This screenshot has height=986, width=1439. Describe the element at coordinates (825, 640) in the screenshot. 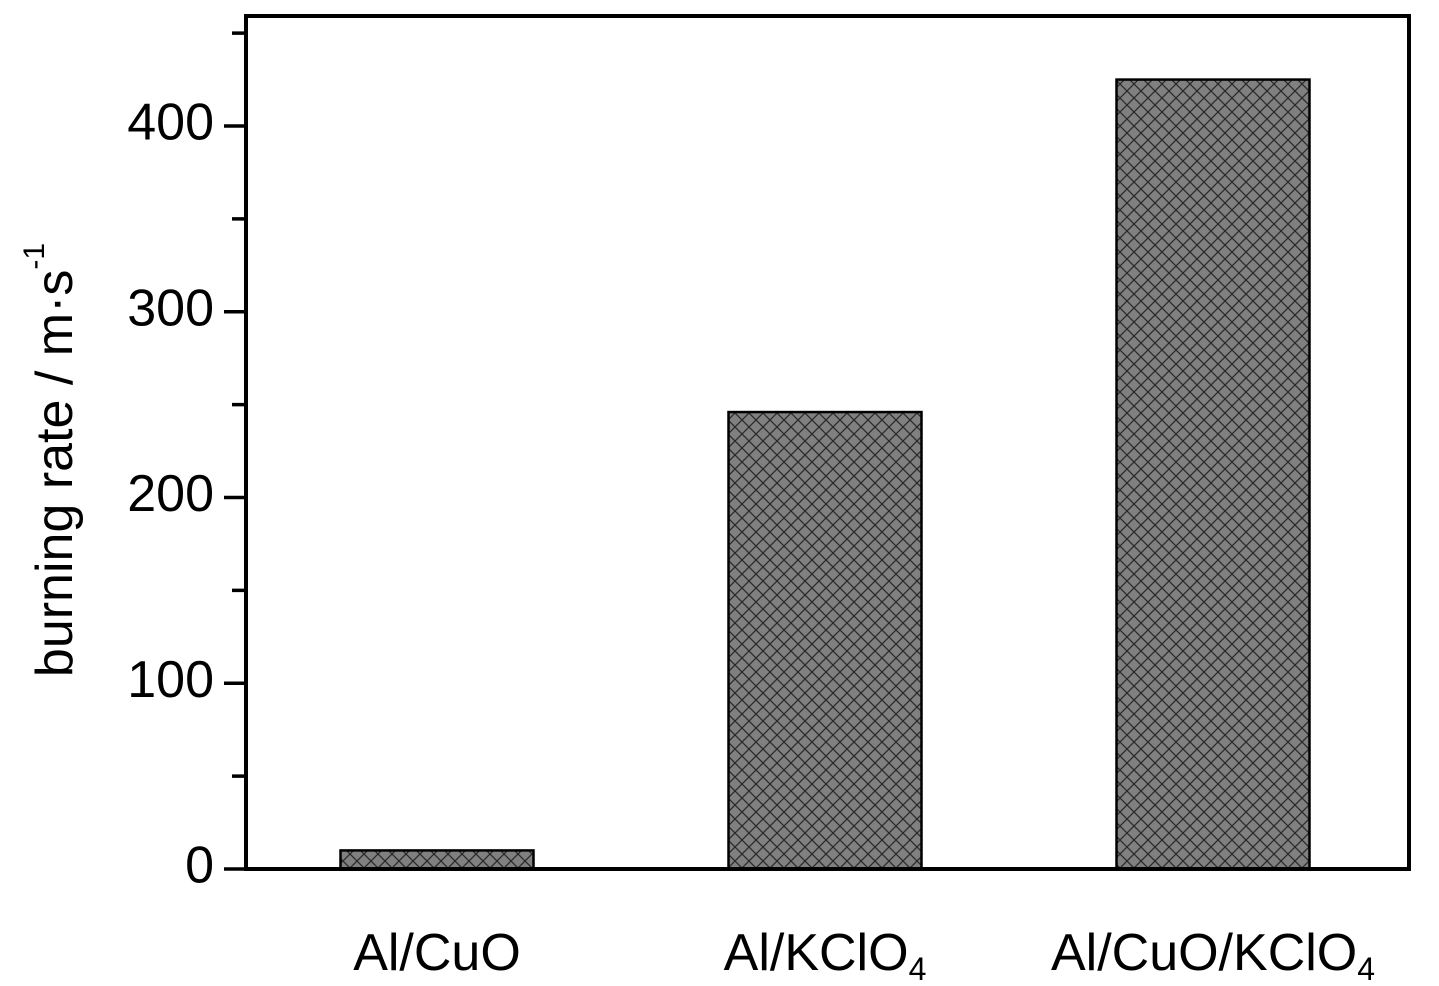

I see `bar-al-kclo4` at that location.